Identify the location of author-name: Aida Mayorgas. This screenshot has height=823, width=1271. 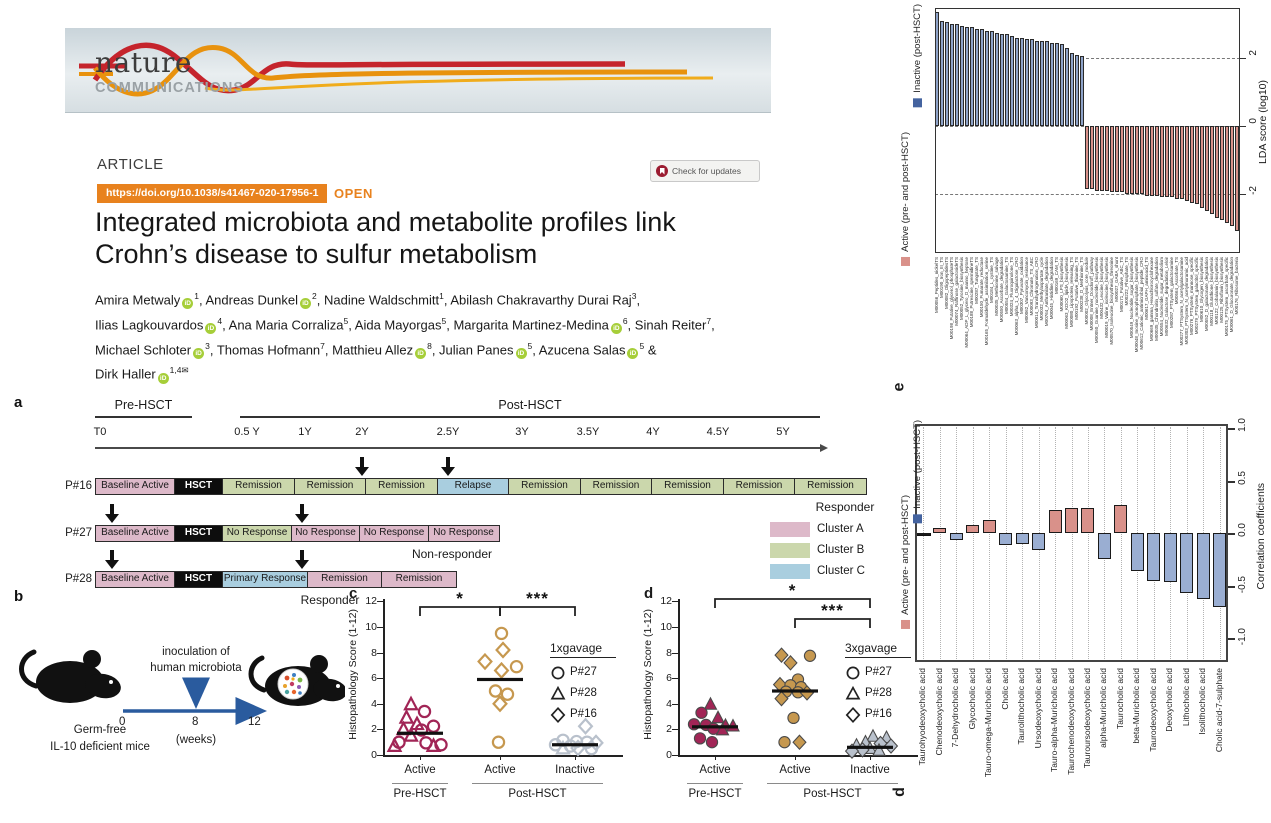
(398, 325).